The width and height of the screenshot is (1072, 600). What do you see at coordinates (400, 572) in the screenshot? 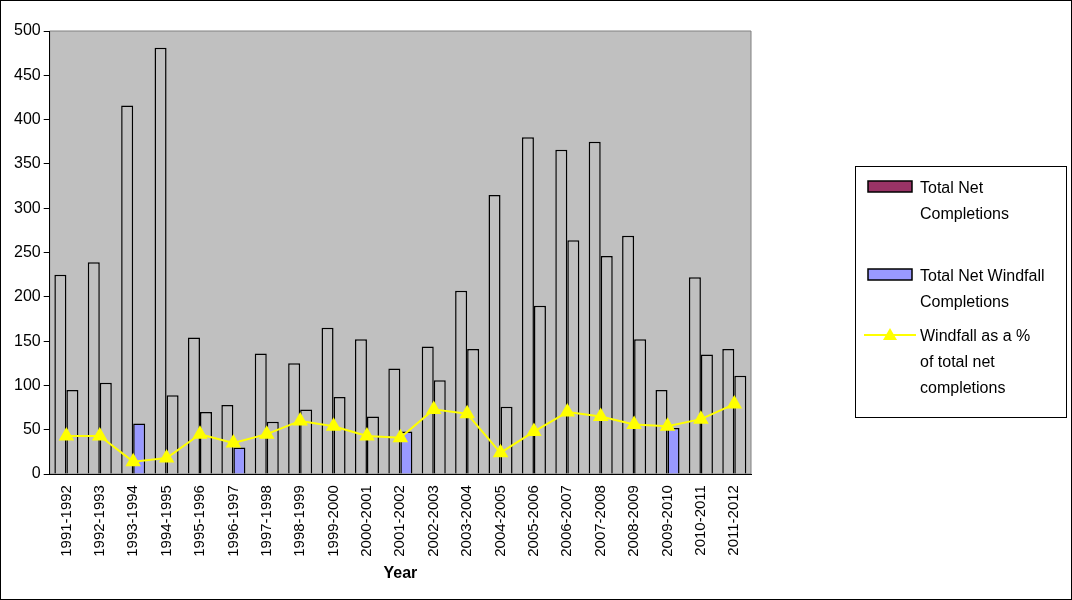
I see `x-axis-title: Year` at bounding box center [400, 572].